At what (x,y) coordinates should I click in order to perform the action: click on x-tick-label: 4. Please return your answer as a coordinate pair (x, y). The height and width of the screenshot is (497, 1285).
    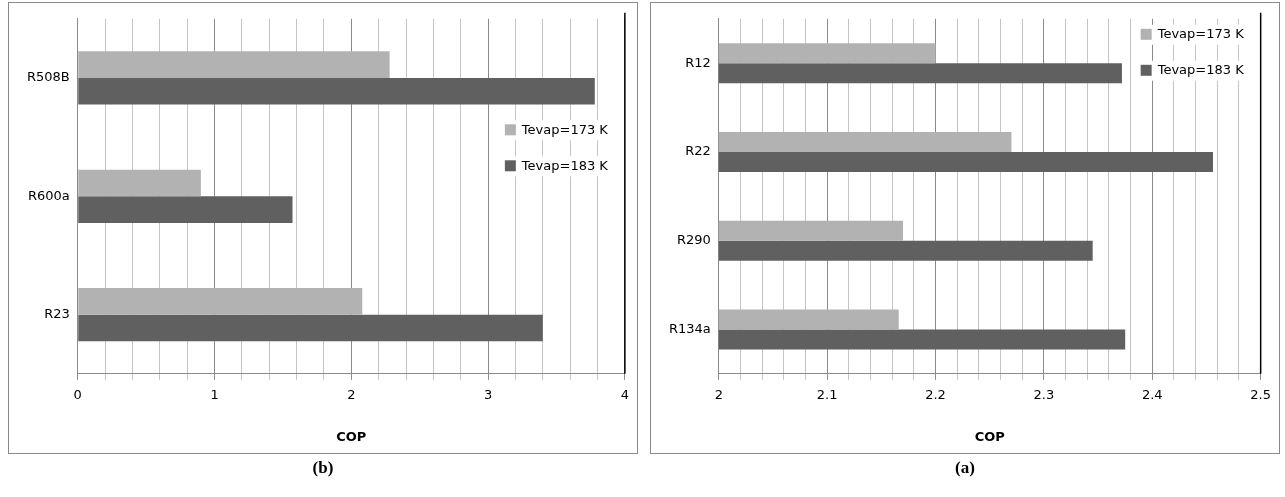
    Looking at the image, I should click on (625, 394).